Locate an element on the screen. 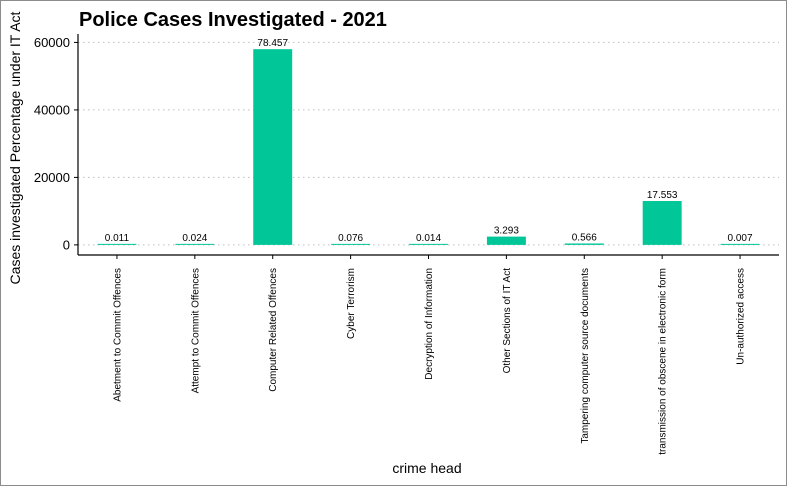 This screenshot has height=486, width=787. x-axis-title: crime head is located at coordinates (426, 468).